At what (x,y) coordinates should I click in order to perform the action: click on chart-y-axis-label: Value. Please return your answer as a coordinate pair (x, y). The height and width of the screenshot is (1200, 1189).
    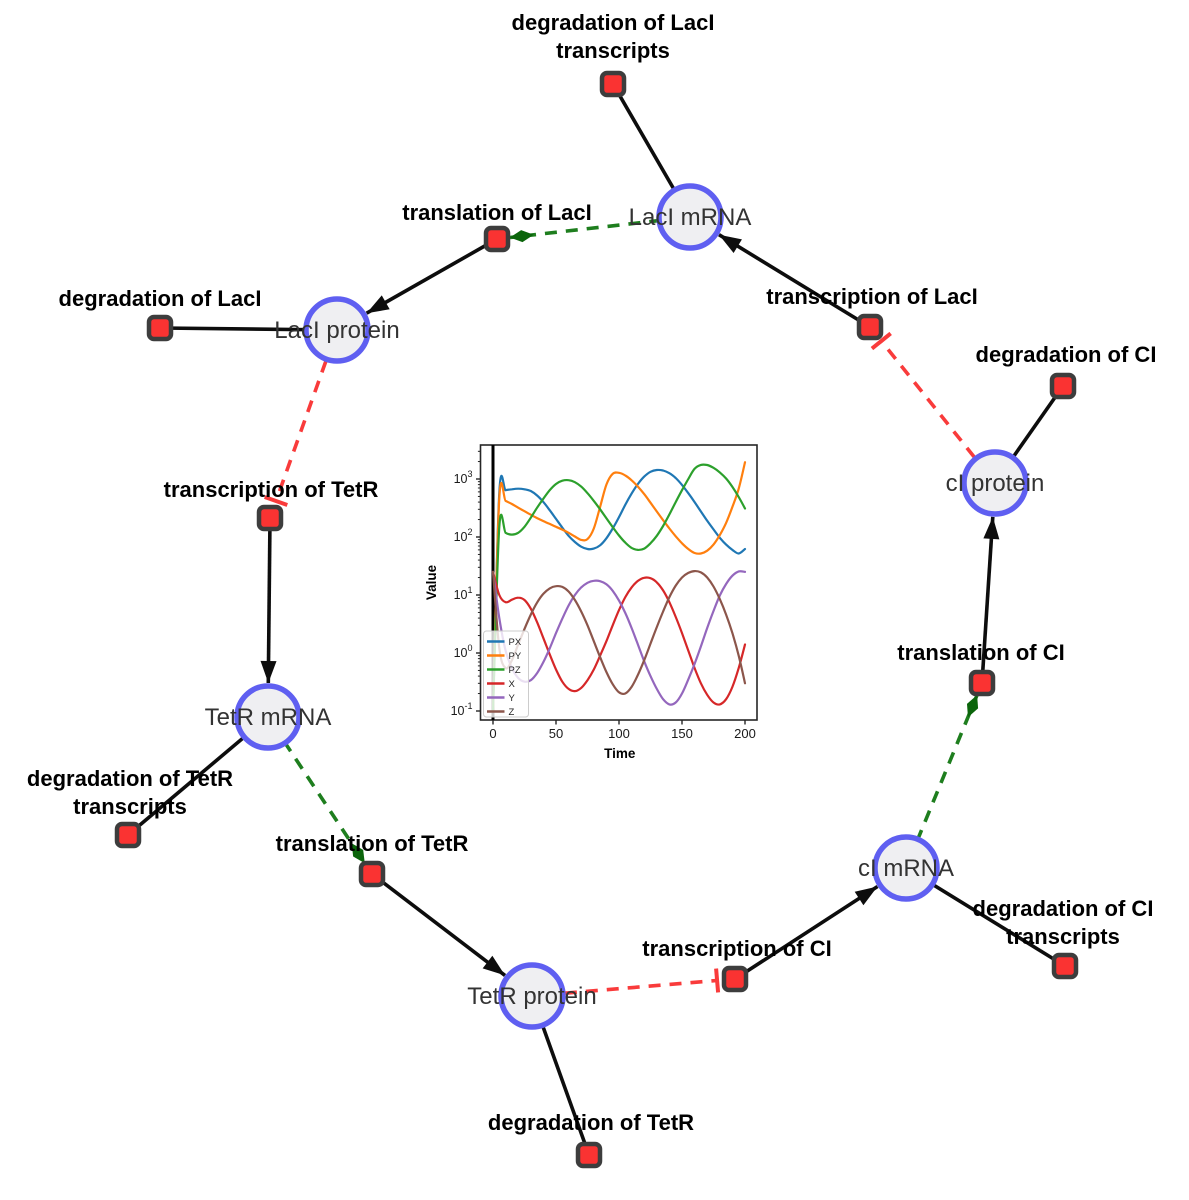
    Looking at the image, I should click on (431, 582).